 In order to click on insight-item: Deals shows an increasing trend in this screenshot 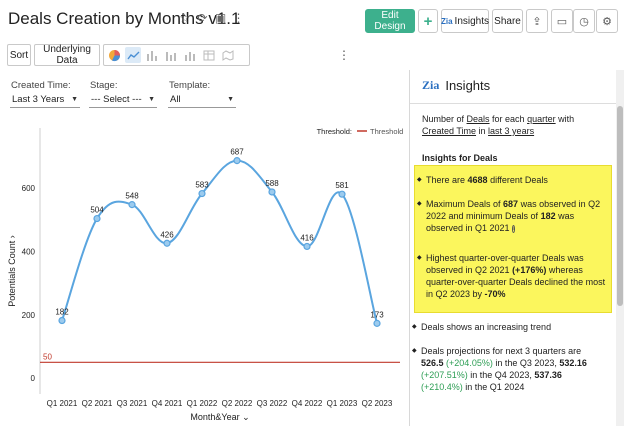, I will do `click(506, 327)`.